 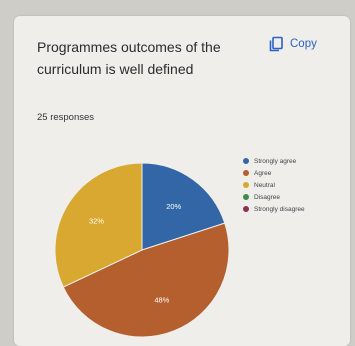 I want to click on pie-label: 32%, so click(x=96, y=221).